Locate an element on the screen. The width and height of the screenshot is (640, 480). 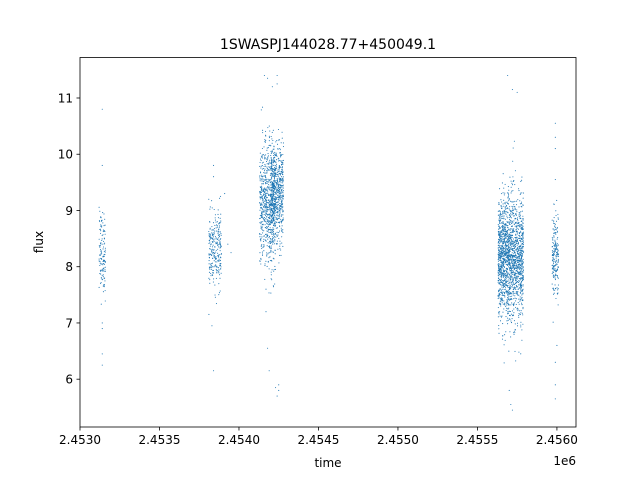
y-tick-label: 6 is located at coordinates (69, 380).